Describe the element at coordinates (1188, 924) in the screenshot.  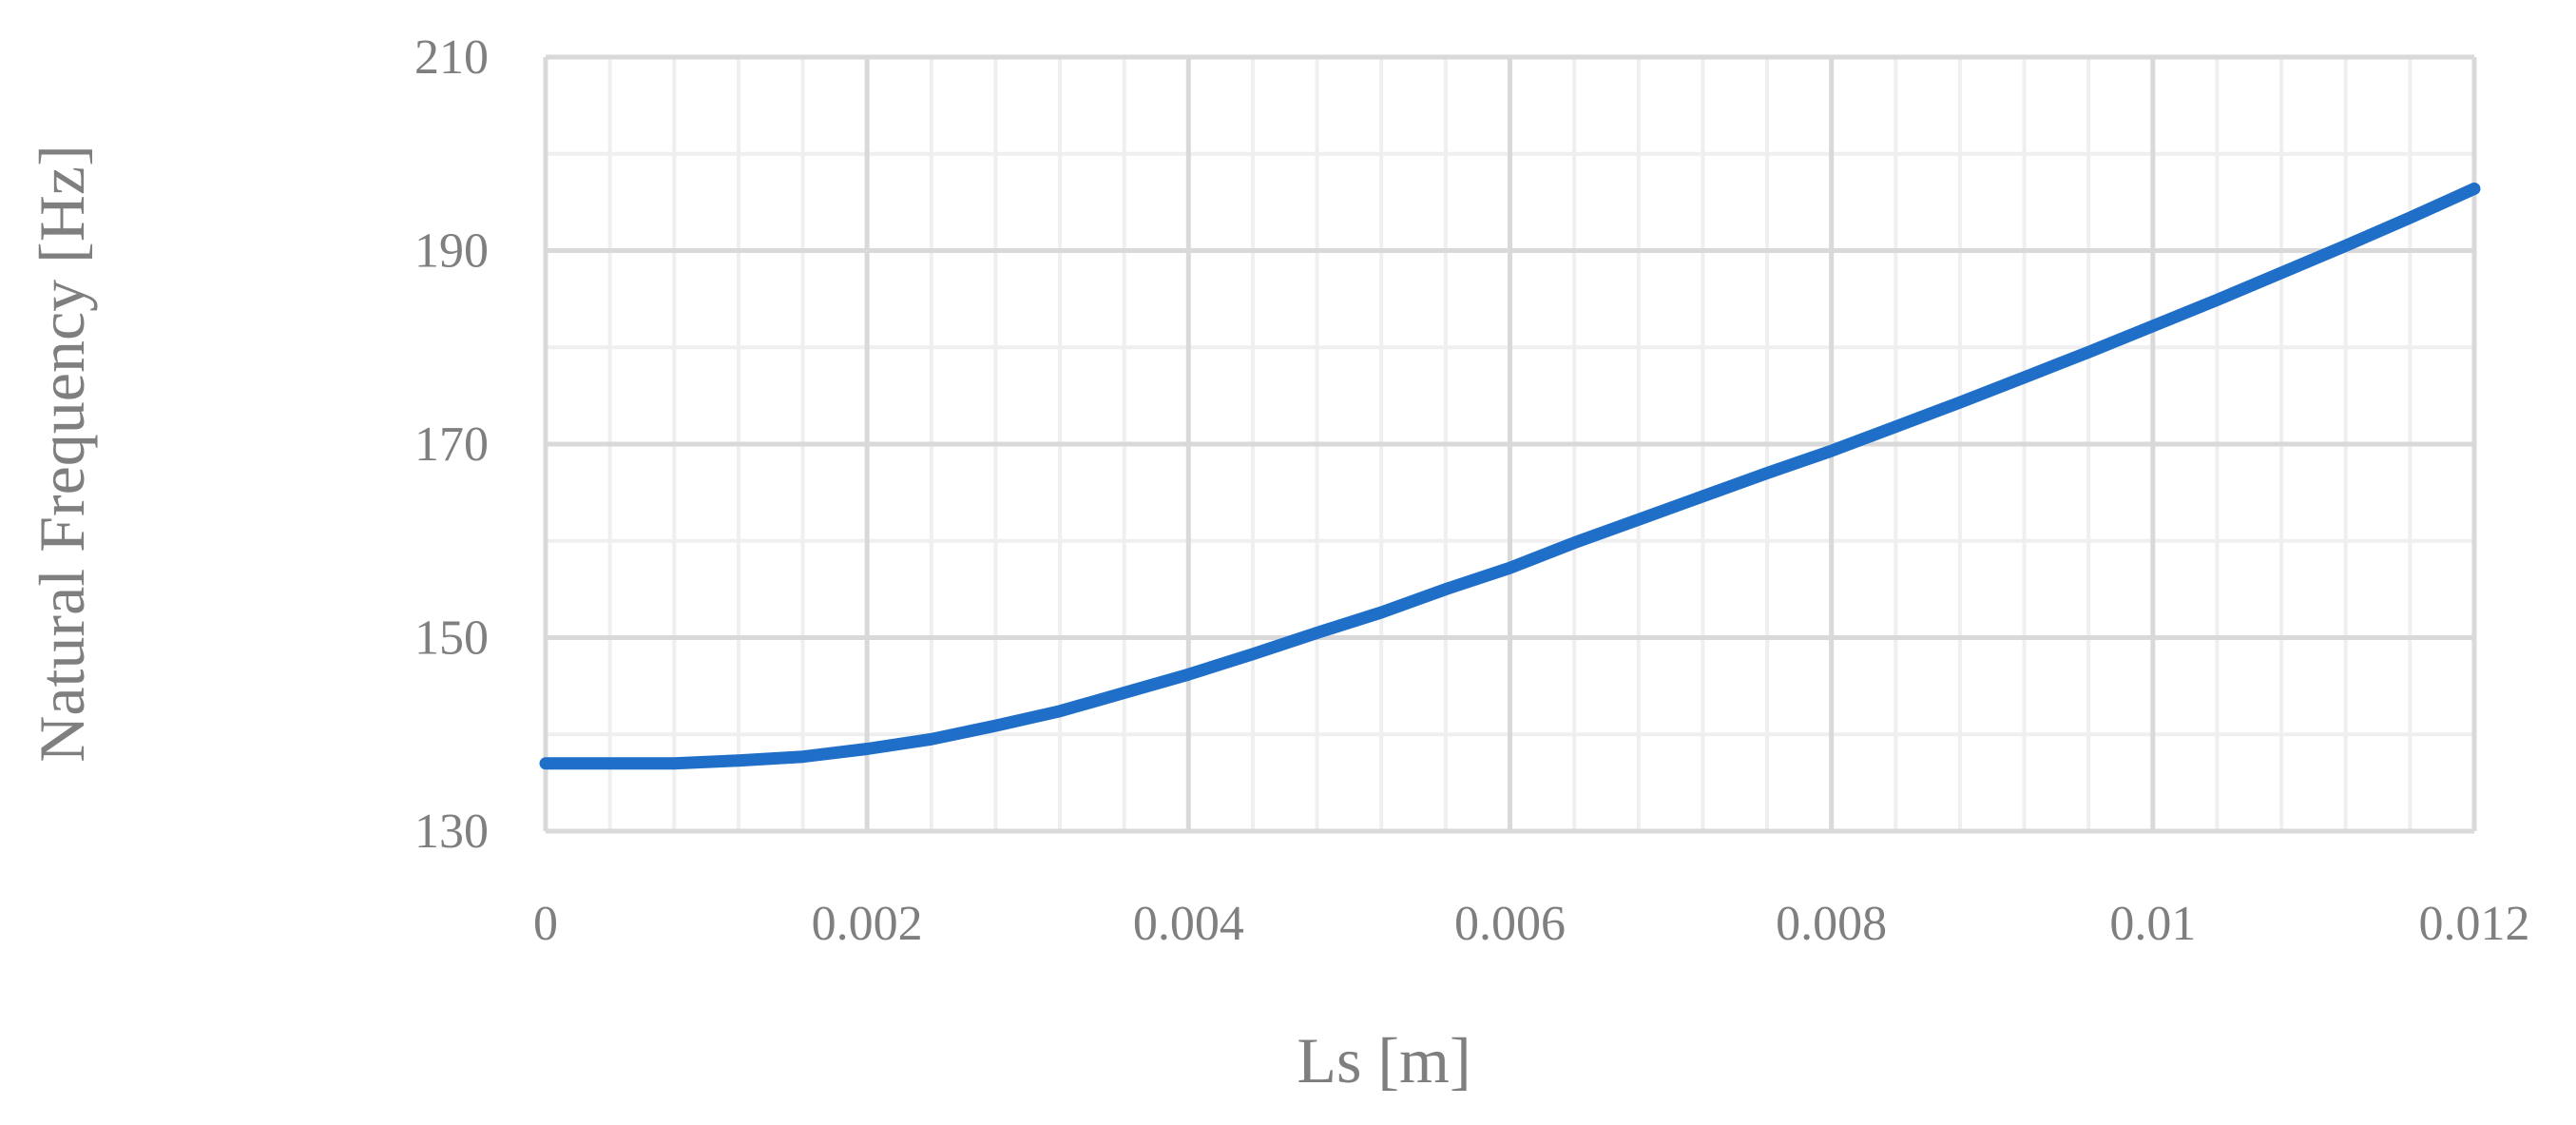
I see `x-tick-label: 0.004` at that location.